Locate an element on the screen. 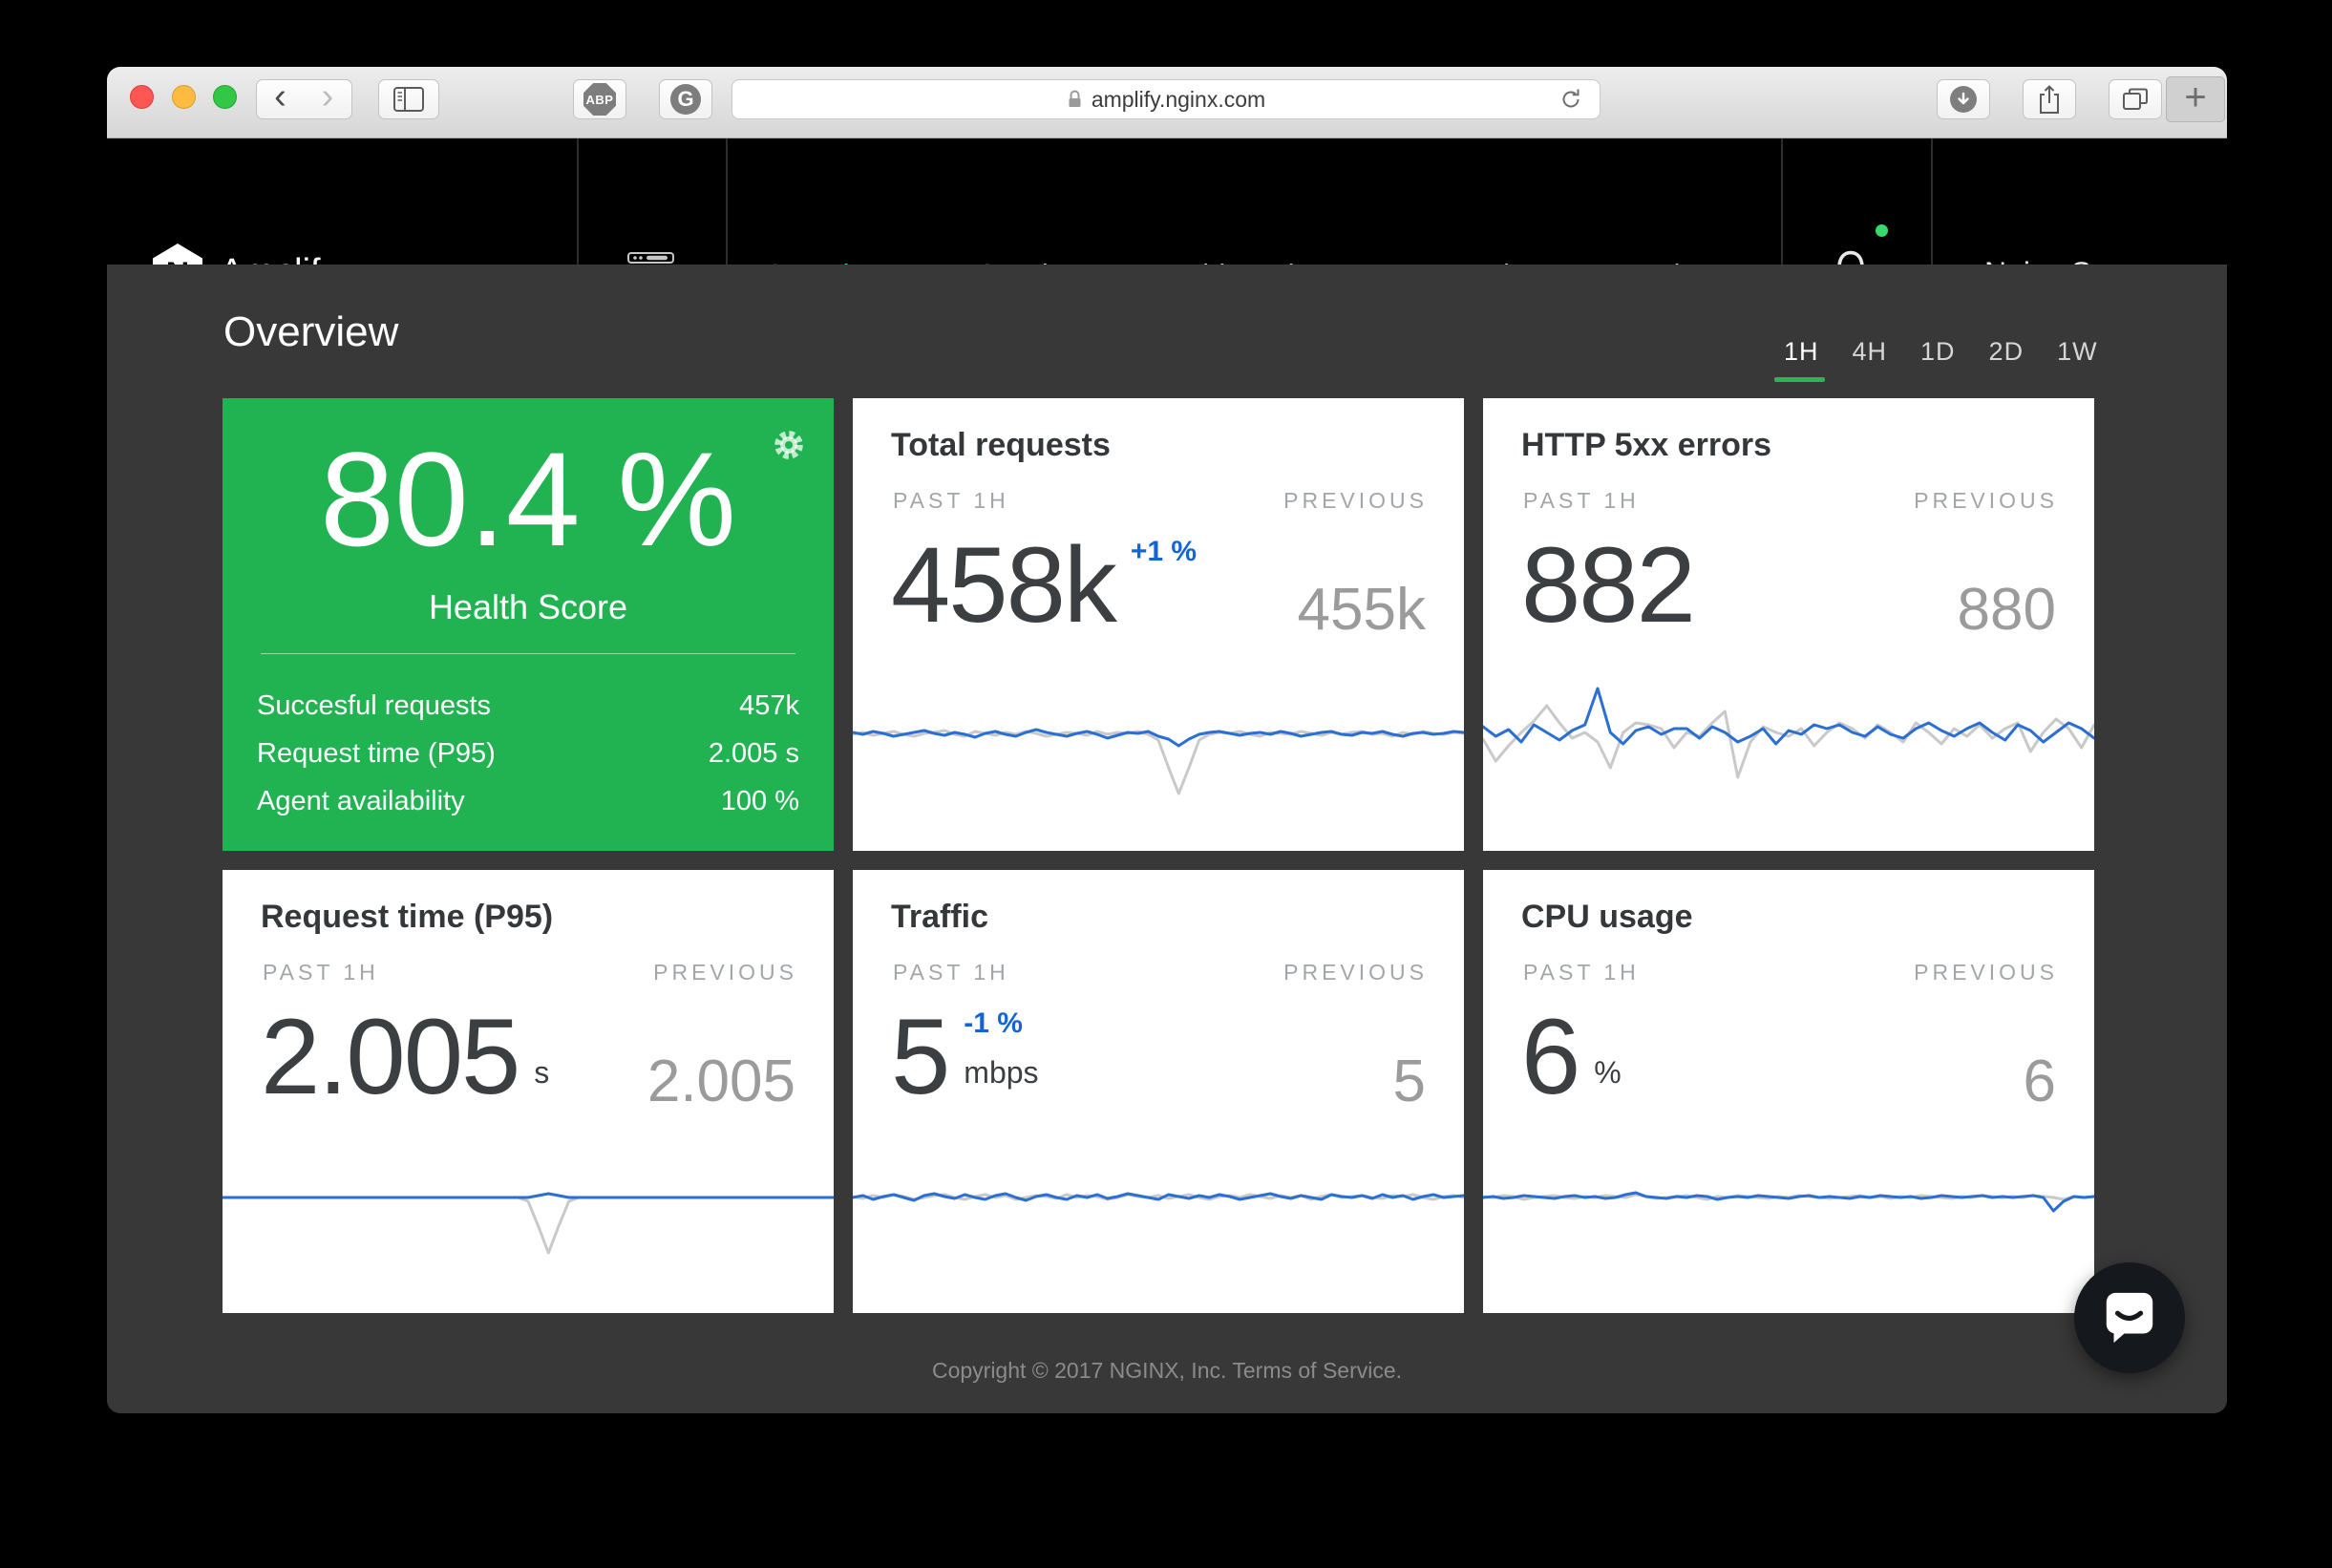 This screenshot has height=1568, width=2332. metric-value: 458k is located at coordinates (1004, 585).